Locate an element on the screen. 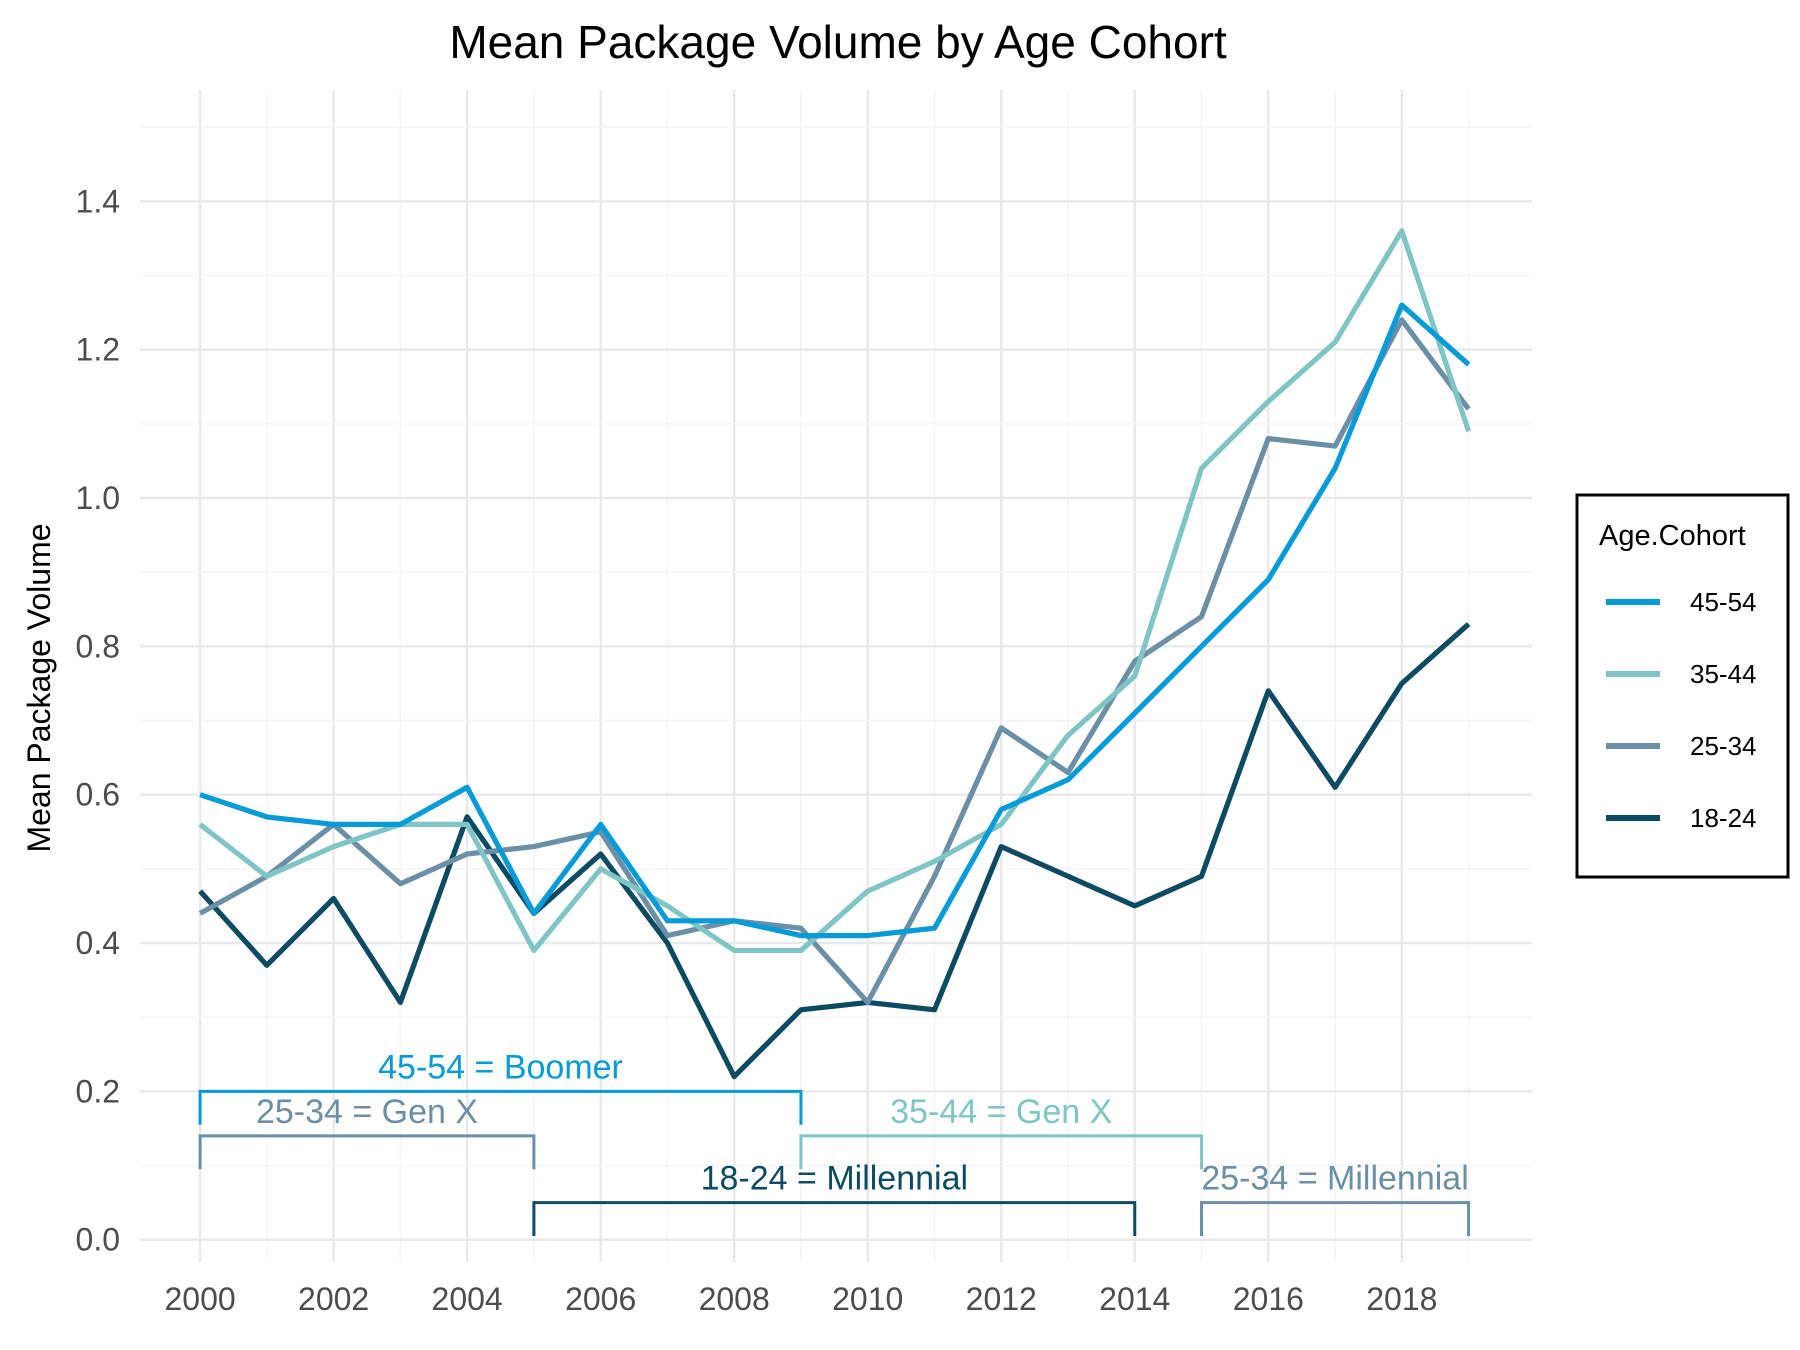 The image size is (1800, 1350). legend-item-45-54: 45-54 is located at coordinates (1681, 602).